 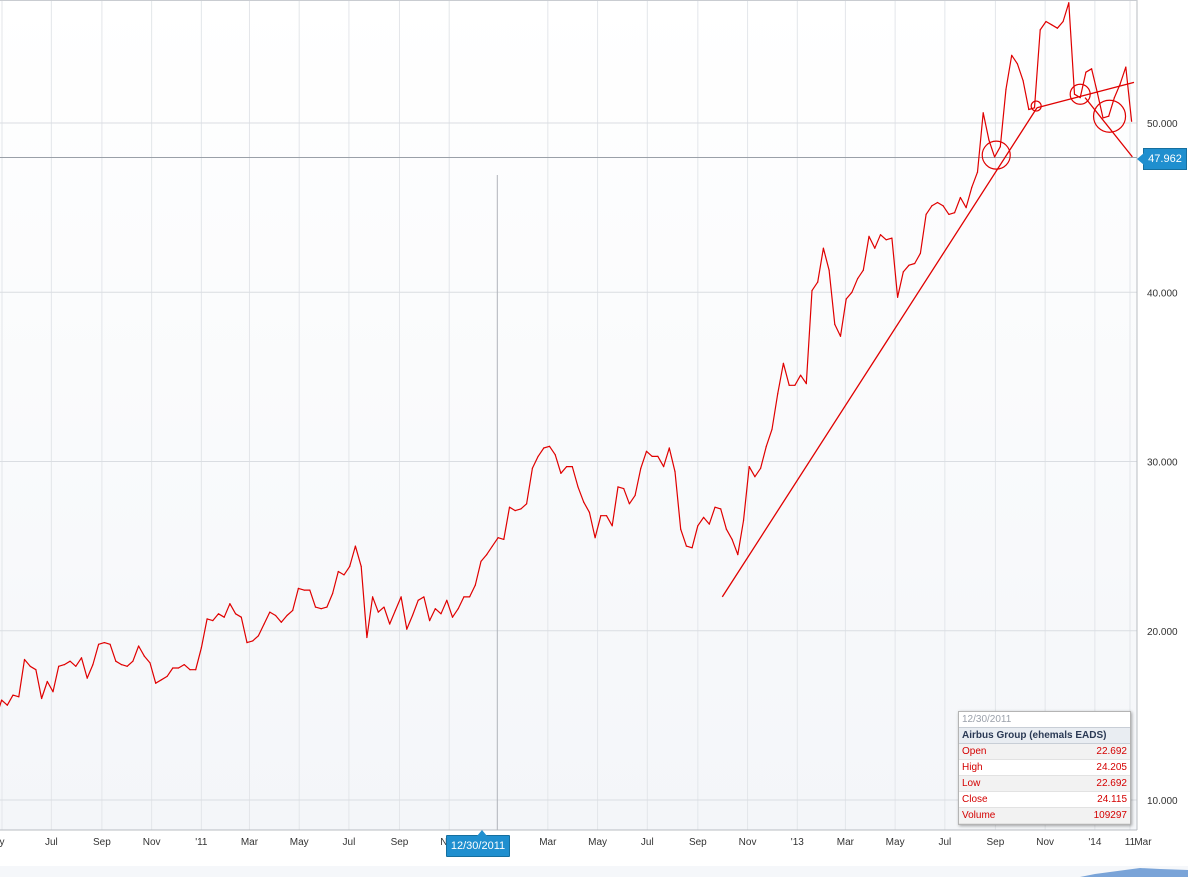 I want to click on x-tick-label: Mar, so click(x=1143, y=842).